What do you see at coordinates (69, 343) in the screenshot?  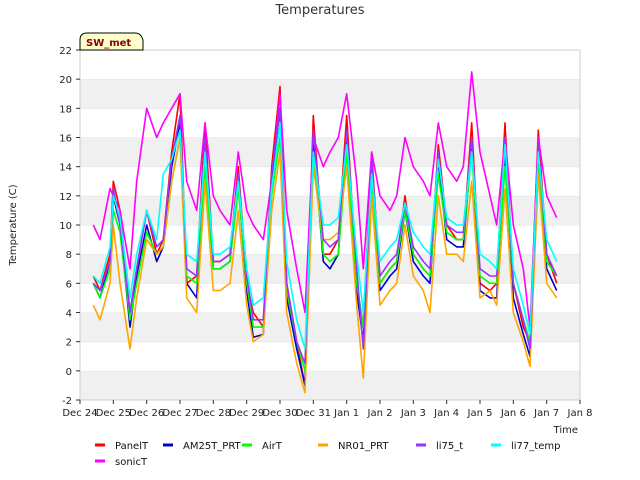 I see `y-tick-label: 2` at bounding box center [69, 343].